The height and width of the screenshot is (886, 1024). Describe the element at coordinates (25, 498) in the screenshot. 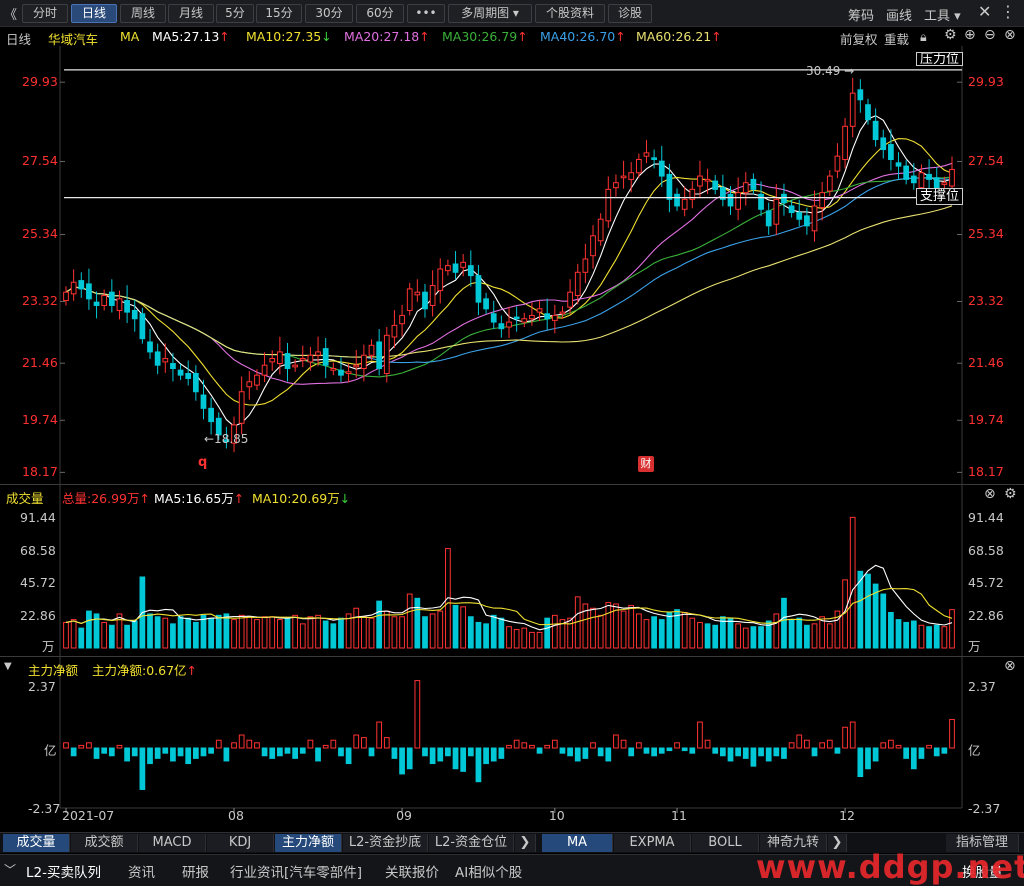

I see `volume-title: 成交量` at that location.